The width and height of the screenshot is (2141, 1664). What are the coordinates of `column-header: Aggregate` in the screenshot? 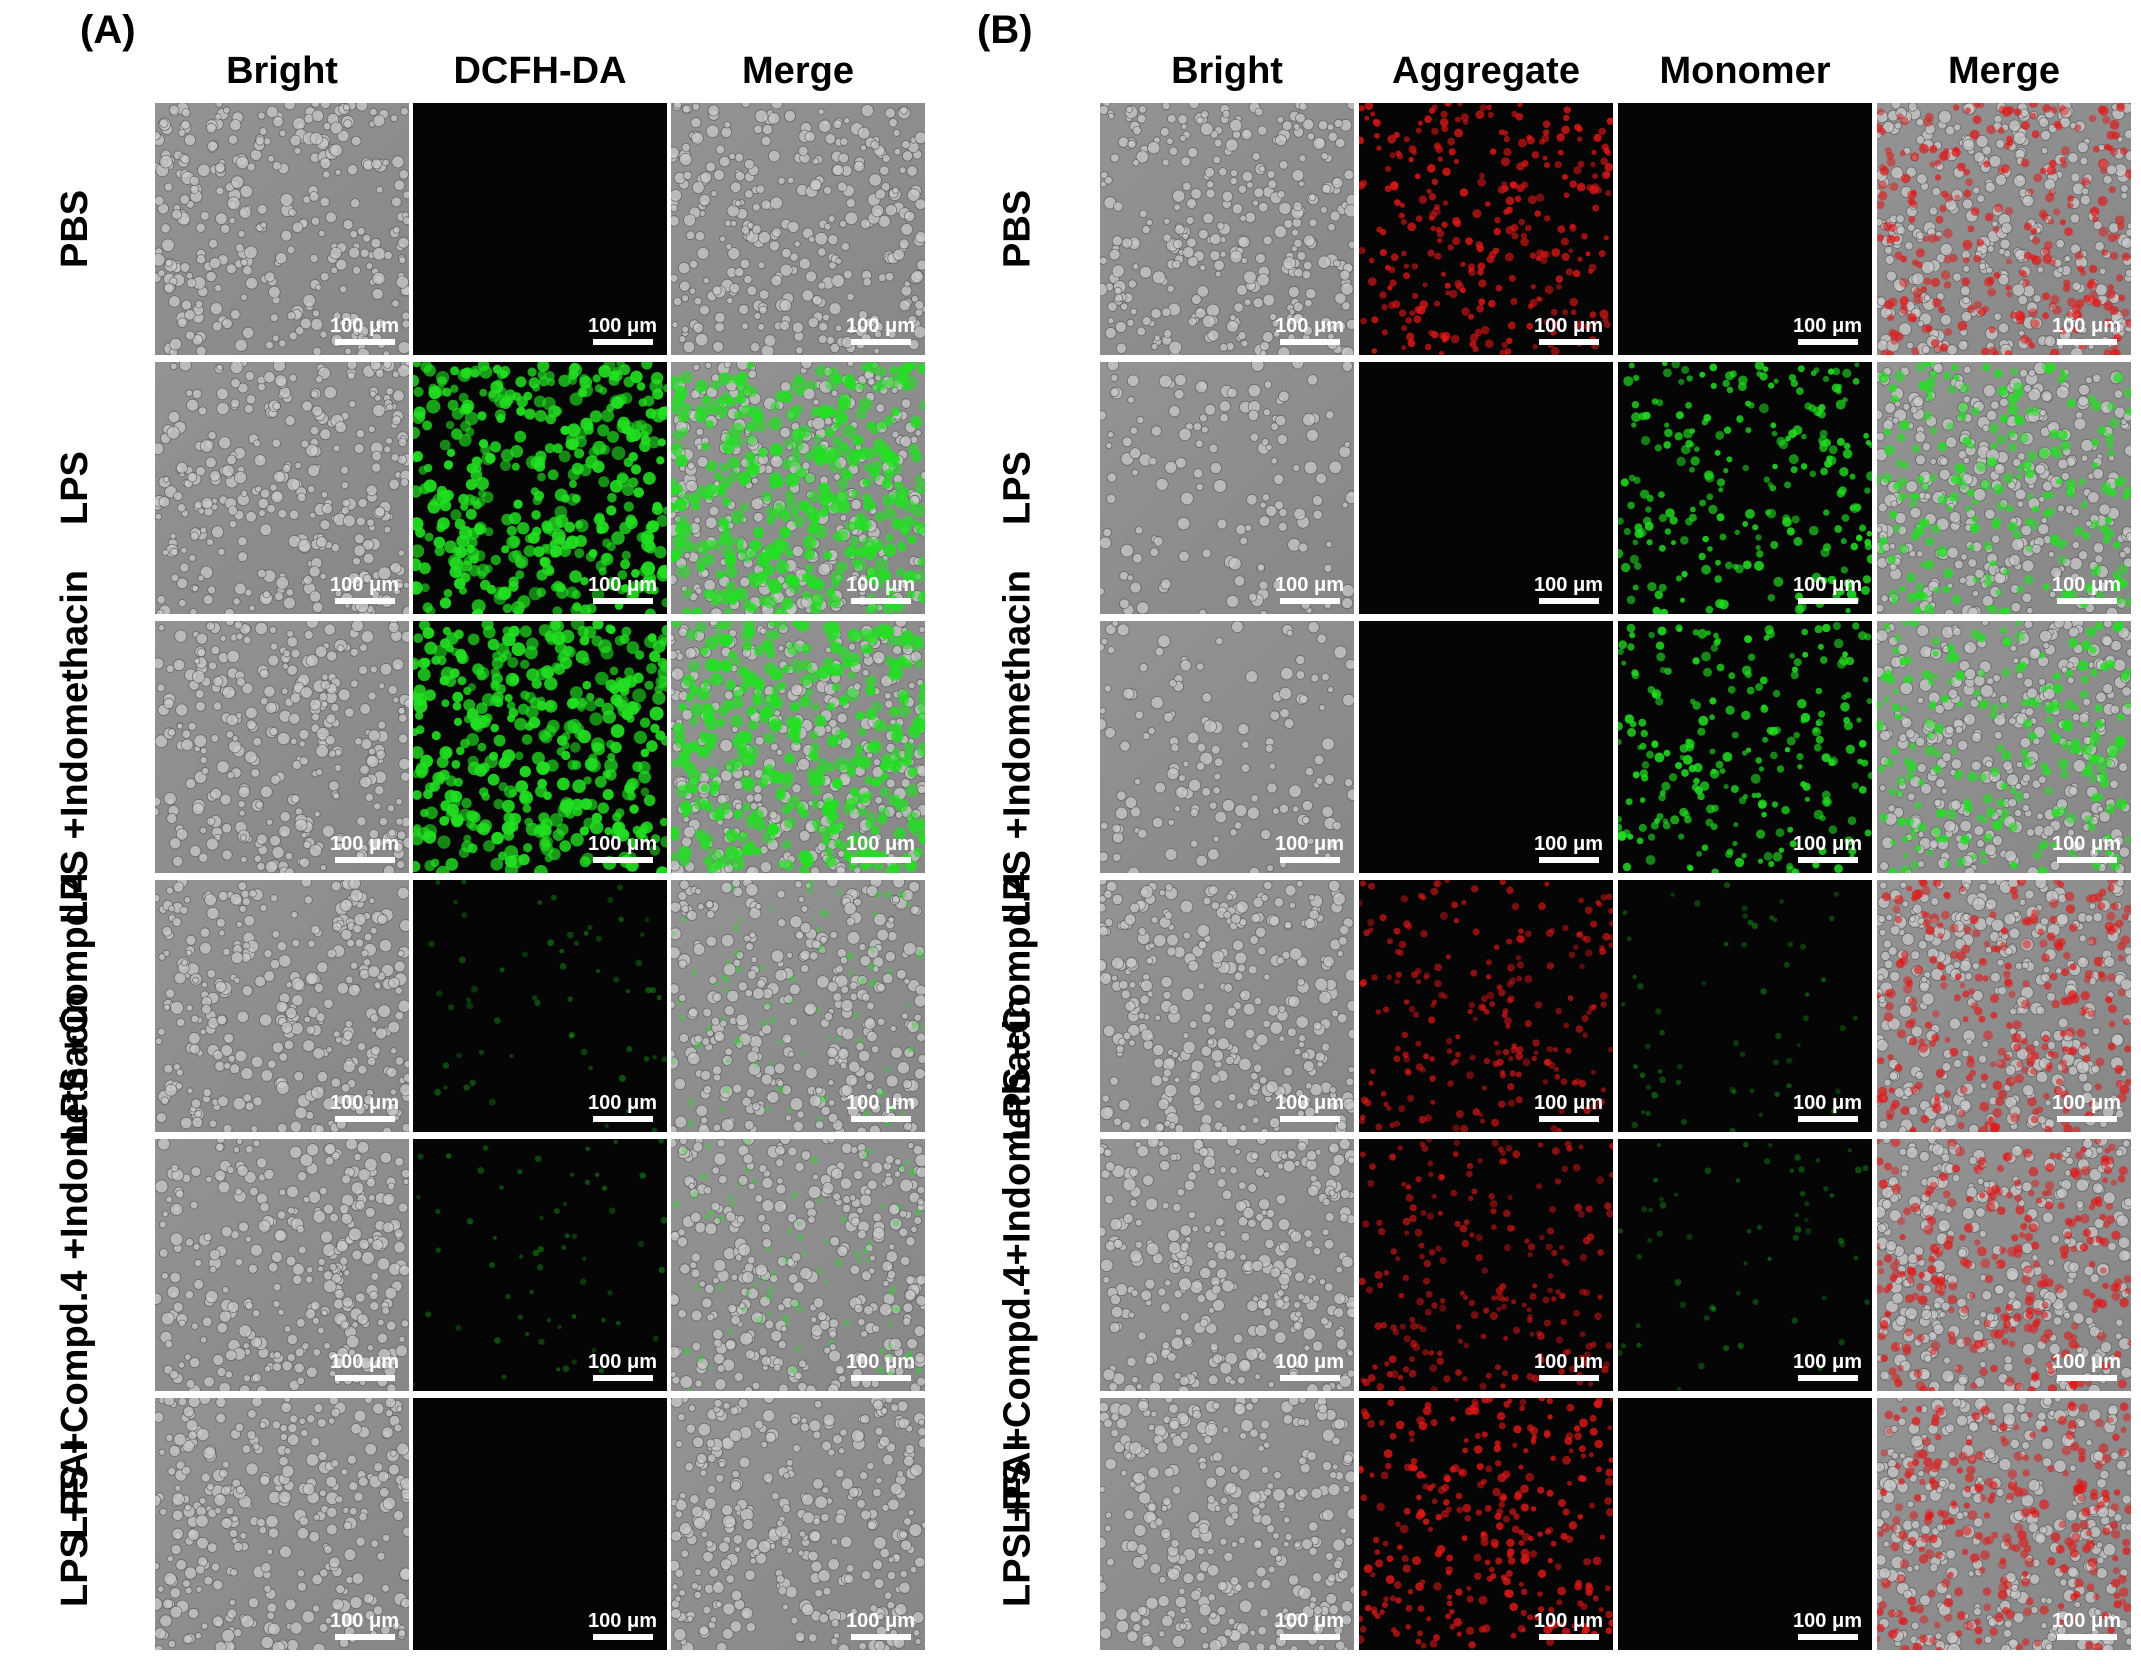 It's located at (1486, 71).